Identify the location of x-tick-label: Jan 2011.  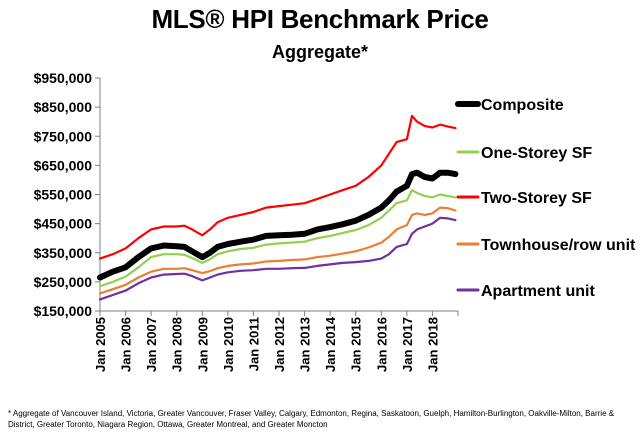
(253, 344).